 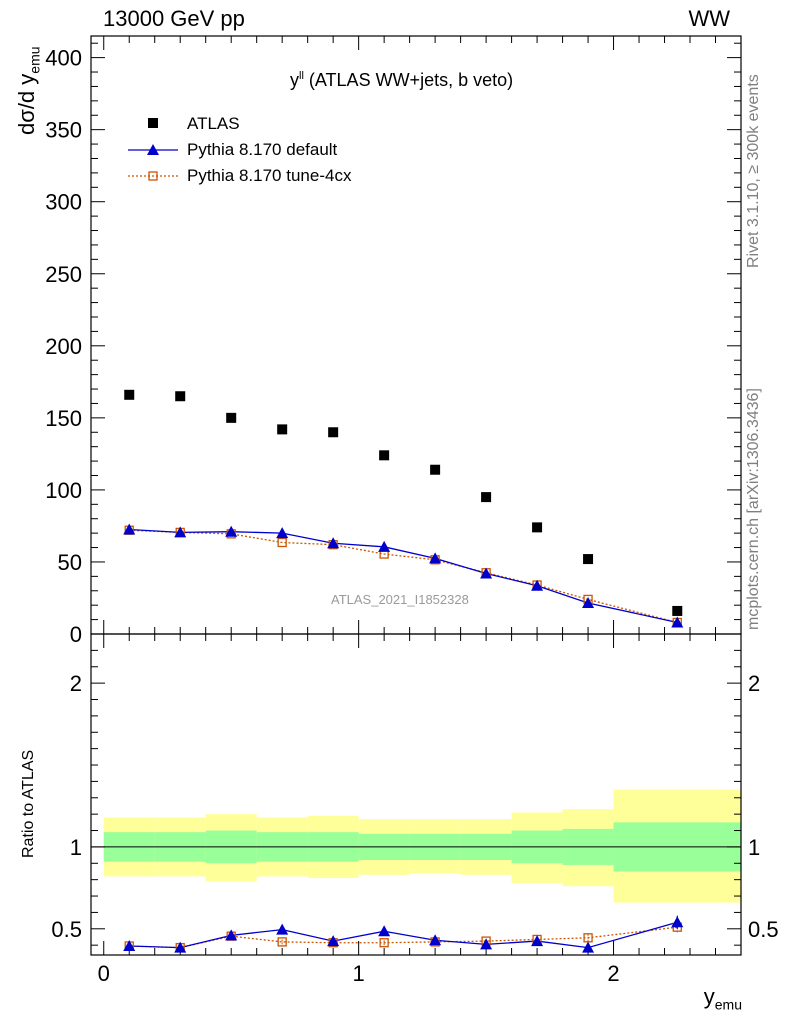 I want to click on x-tick-label: 1, so click(x=359, y=973).